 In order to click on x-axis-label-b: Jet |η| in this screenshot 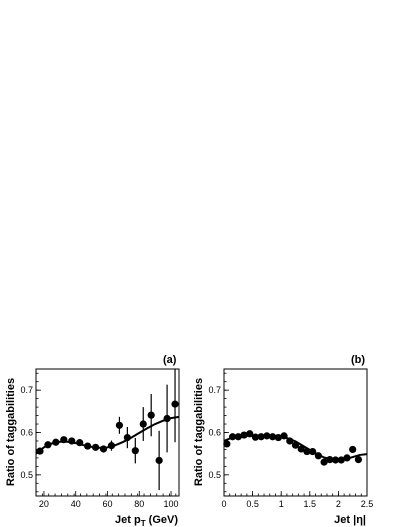, I will do `click(350, 520)`.